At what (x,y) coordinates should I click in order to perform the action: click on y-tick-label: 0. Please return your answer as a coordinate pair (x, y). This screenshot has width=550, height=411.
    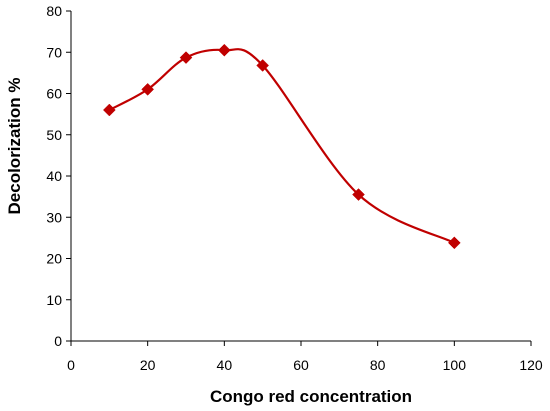
    Looking at the image, I should click on (58, 341).